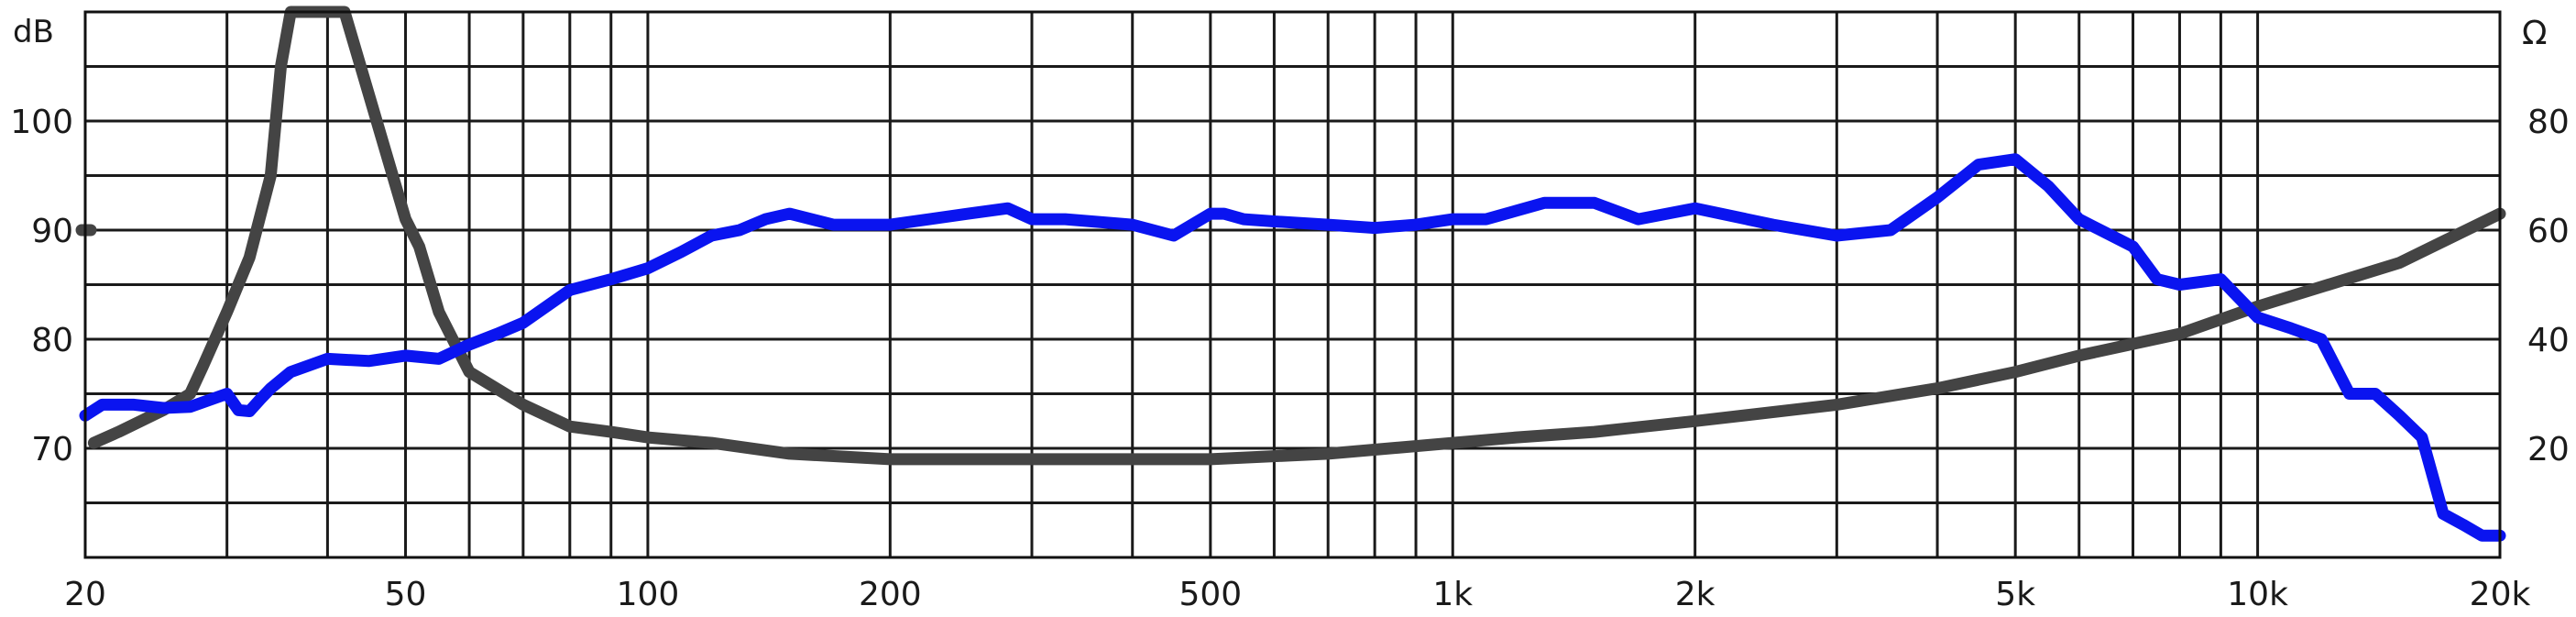 This screenshot has width=2576, height=617. Describe the element at coordinates (52, 231) in the screenshot. I see `y-left-tick-label: 90` at that location.